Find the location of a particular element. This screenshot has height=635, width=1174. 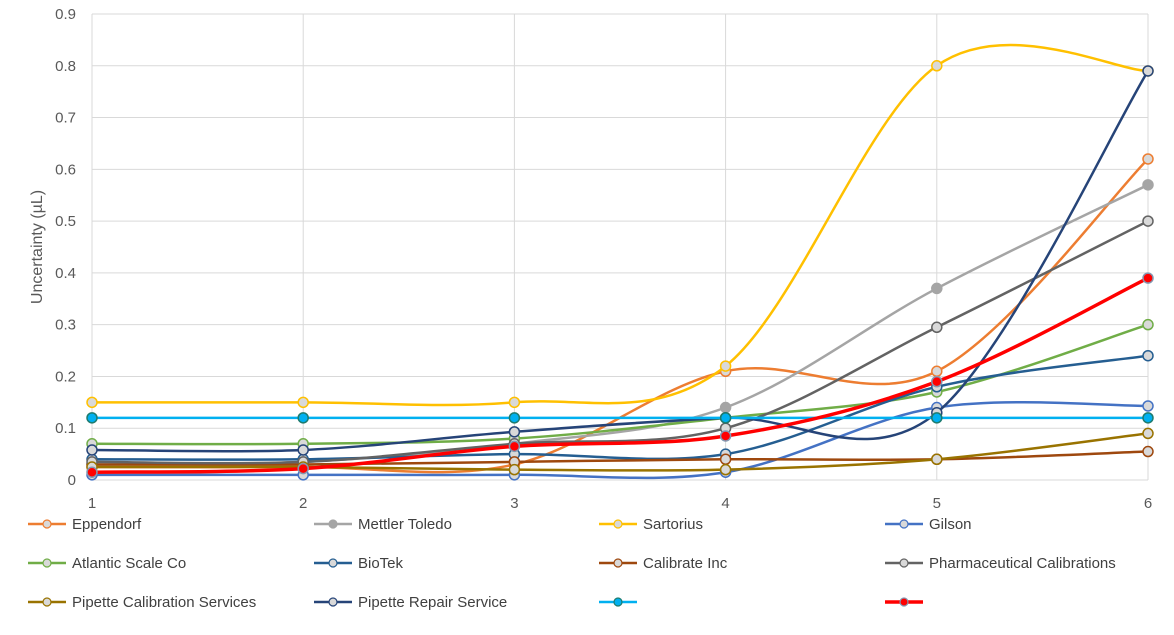

legend-marker-gilson is located at coordinates (904, 524).